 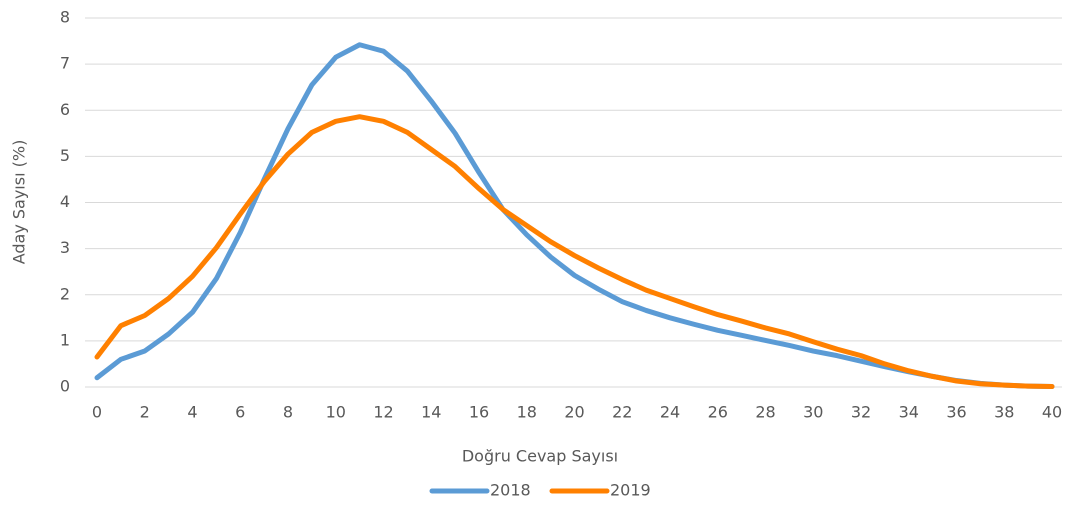 I want to click on y-tick-label: 0, so click(x=65, y=386).